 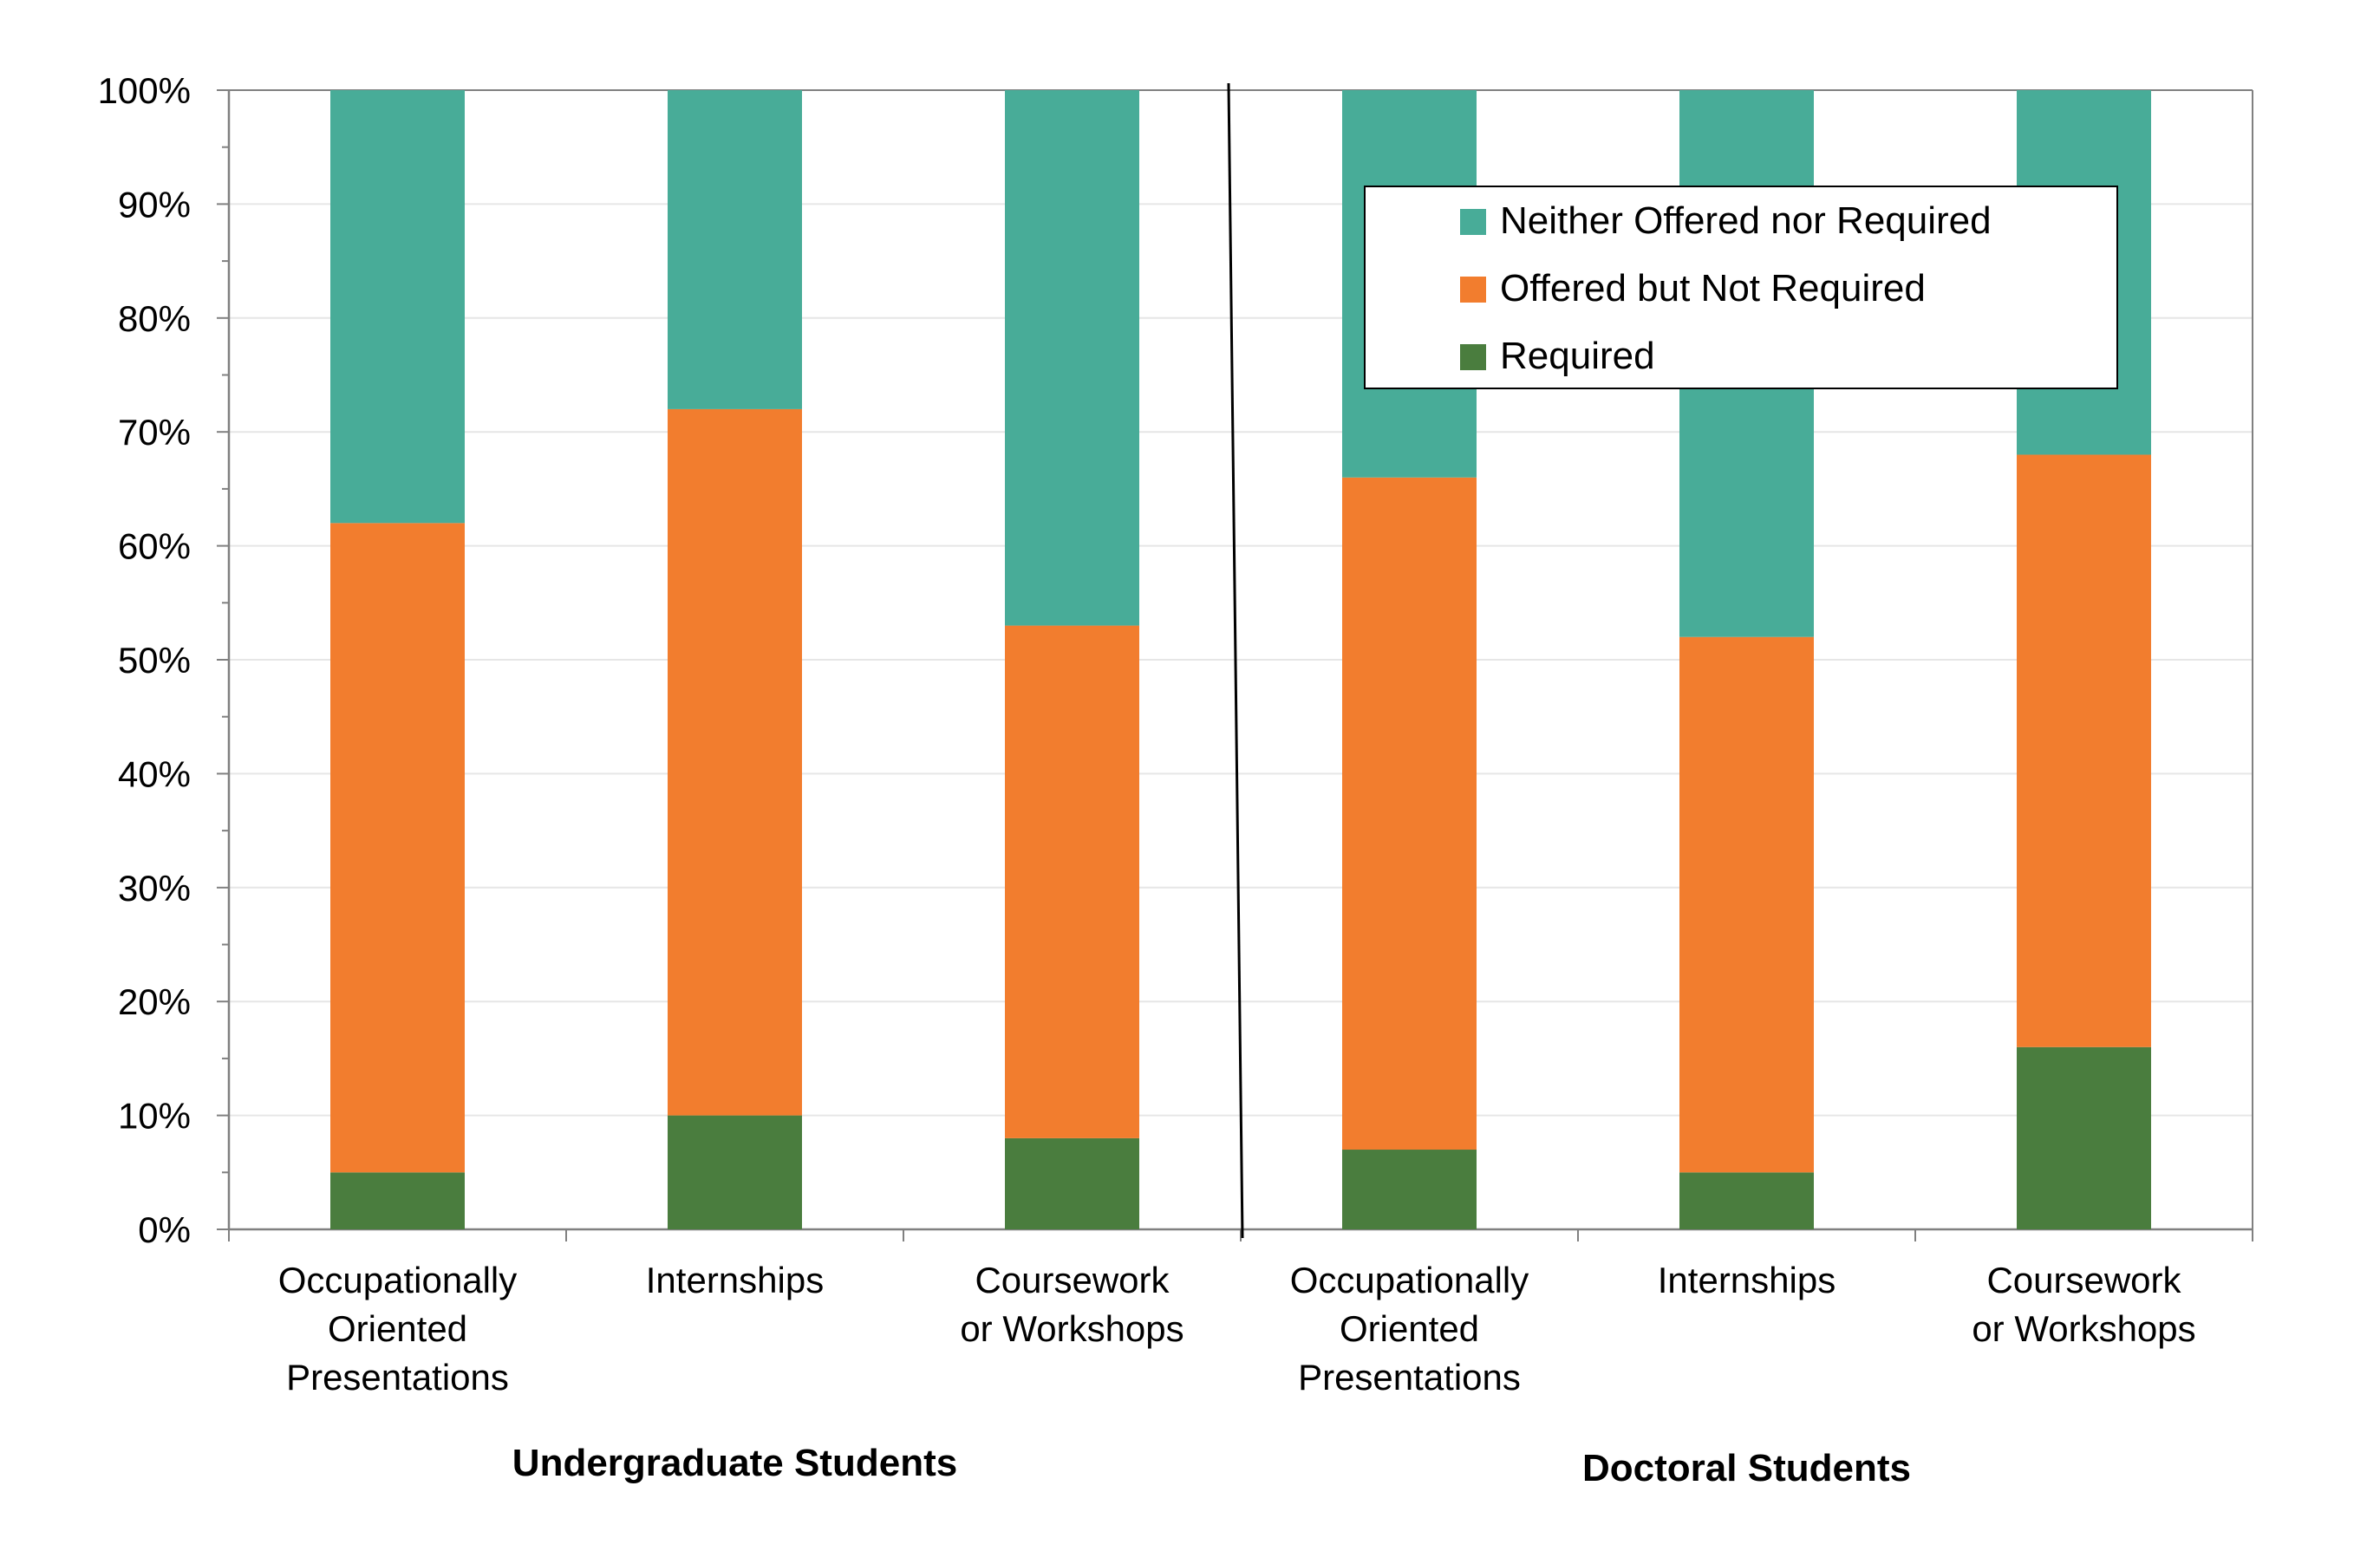 I want to click on y-tick-label: 90%, so click(x=154, y=204).